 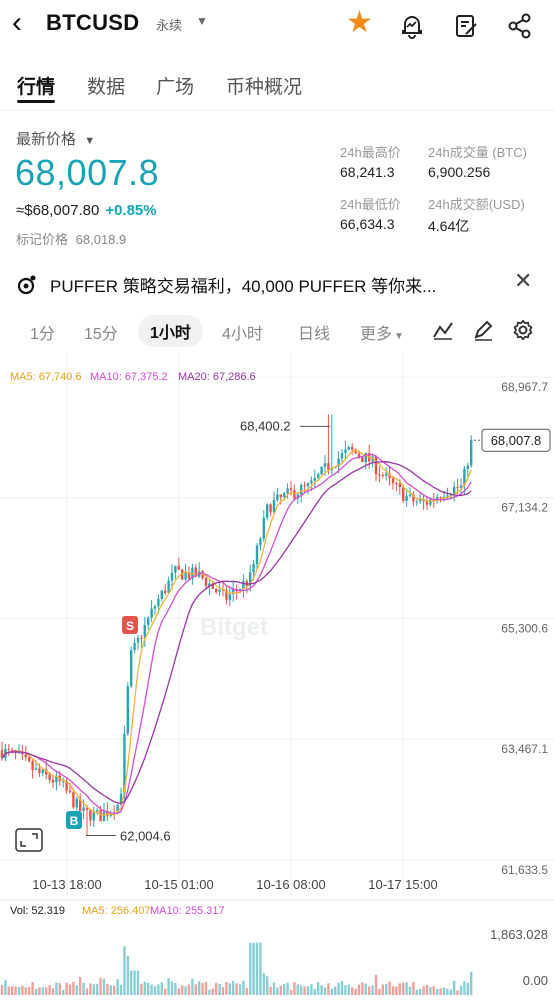 I want to click on close-icon: ✕, so click(x=523, y=280).